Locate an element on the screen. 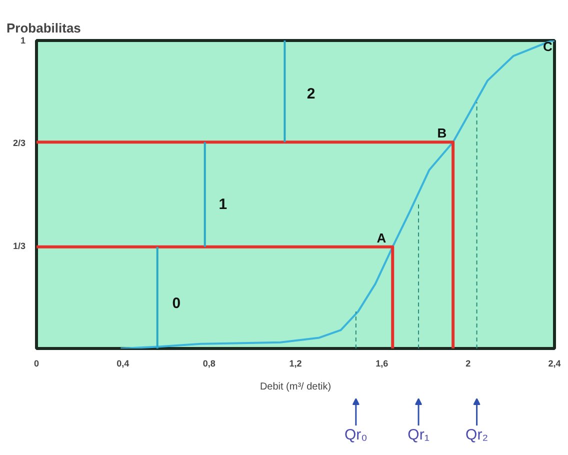 This screenshot has height=455, width=568. y-axis-title: Probabilitas is located at coordinates (43, 28).